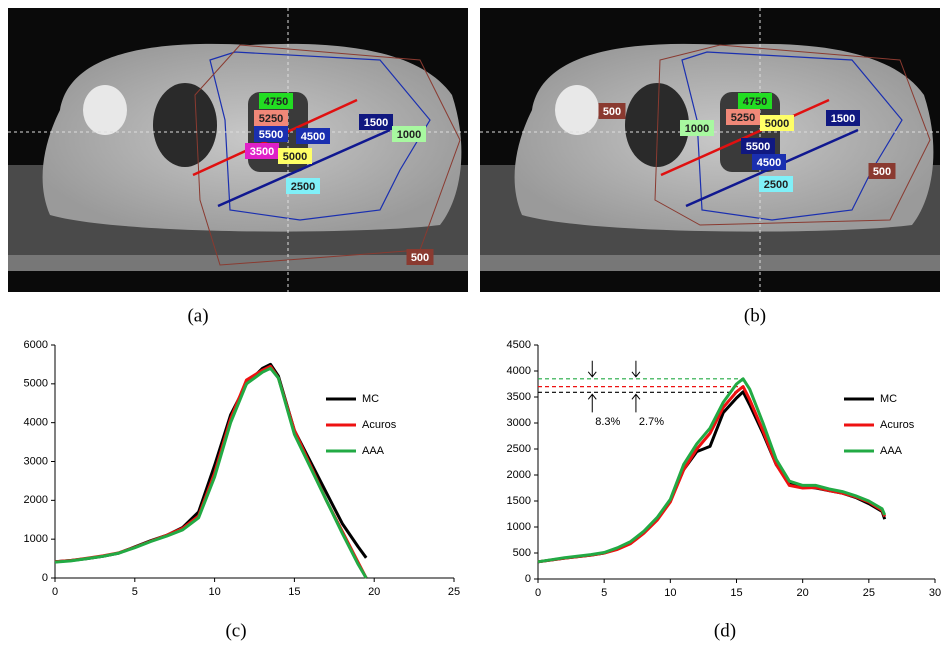 The height and width of the screenshot is (650, 946). I want to click on y-tick-label: 3500, so click(519, 397).